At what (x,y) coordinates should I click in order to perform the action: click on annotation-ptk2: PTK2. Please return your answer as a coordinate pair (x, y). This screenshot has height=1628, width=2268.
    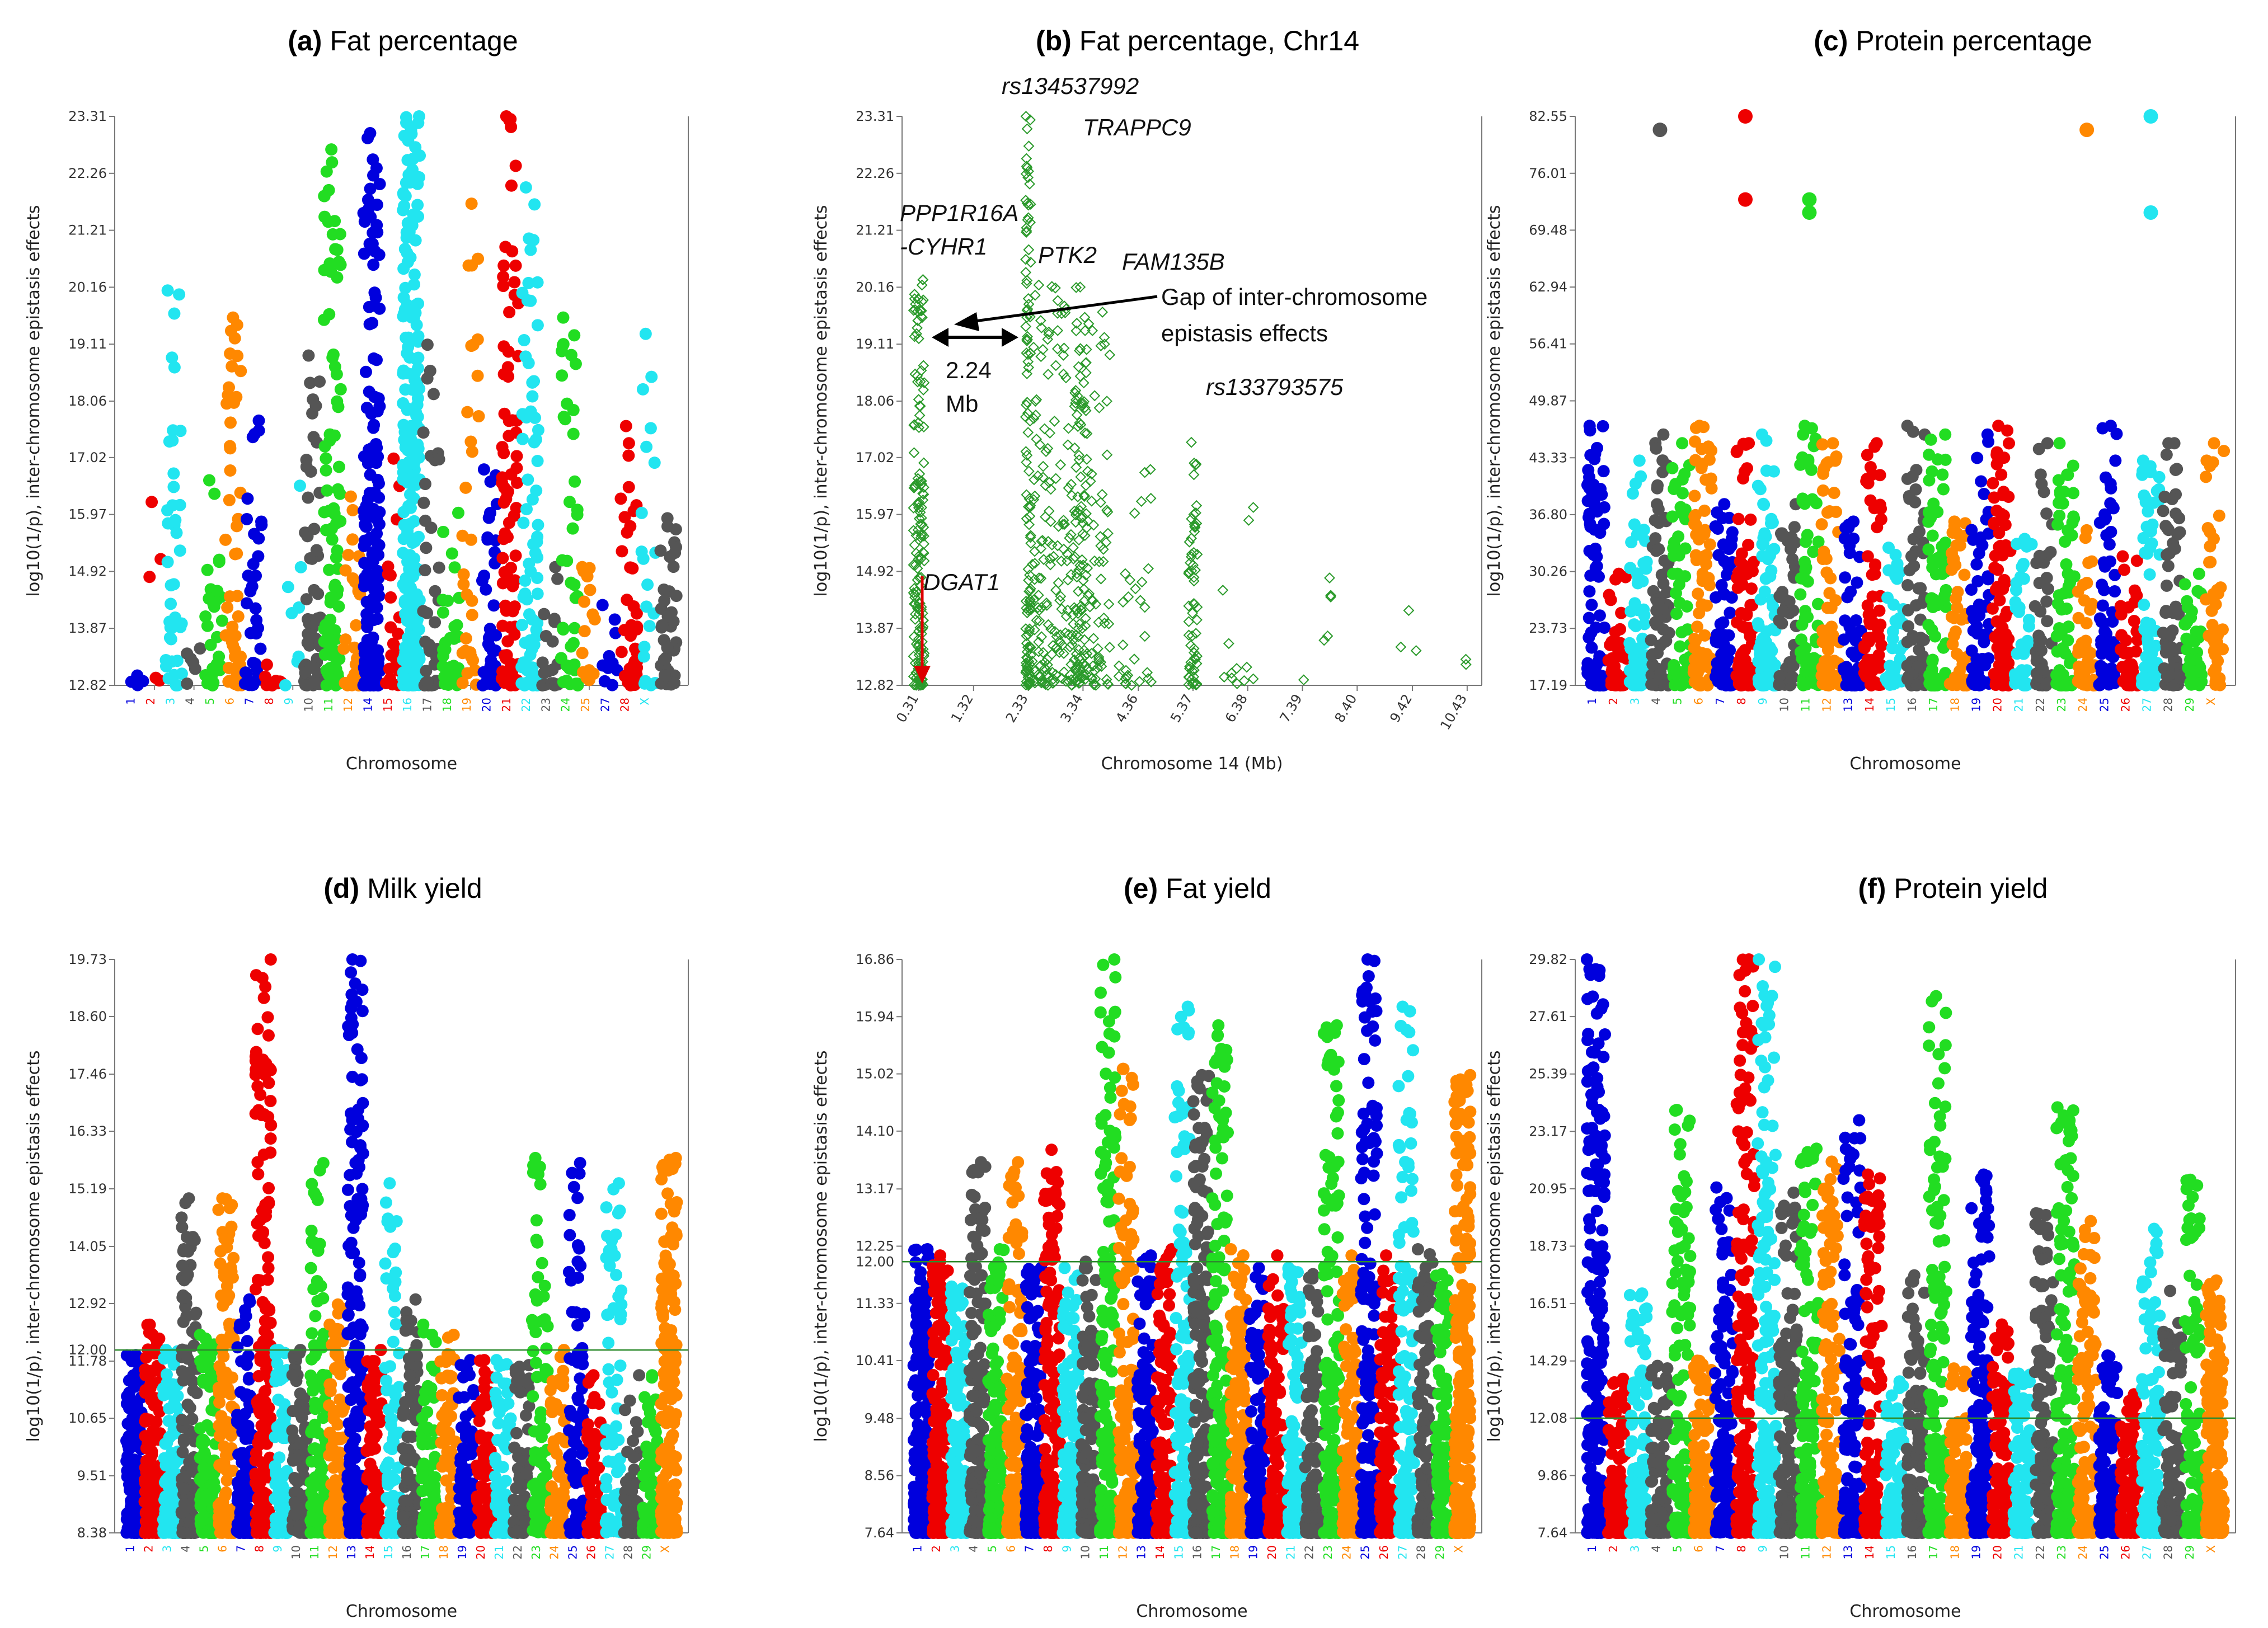
    Looking at the image, I should click on (1067, 255).